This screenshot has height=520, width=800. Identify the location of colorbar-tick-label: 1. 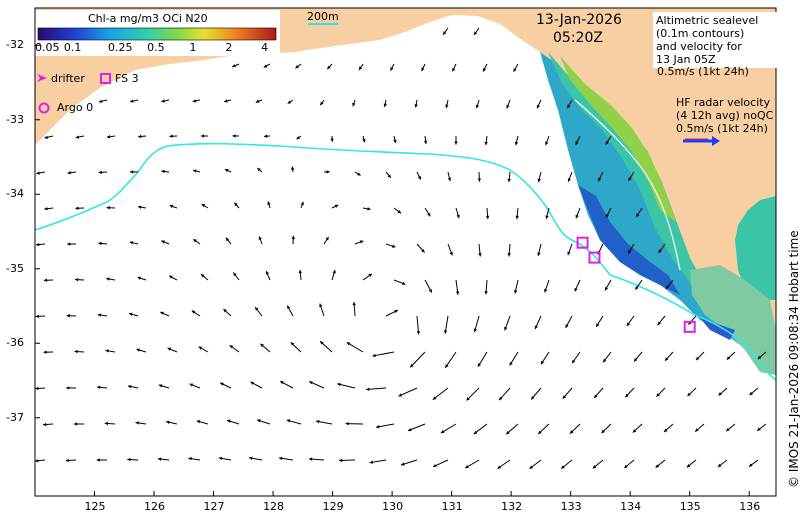
(193, 47).